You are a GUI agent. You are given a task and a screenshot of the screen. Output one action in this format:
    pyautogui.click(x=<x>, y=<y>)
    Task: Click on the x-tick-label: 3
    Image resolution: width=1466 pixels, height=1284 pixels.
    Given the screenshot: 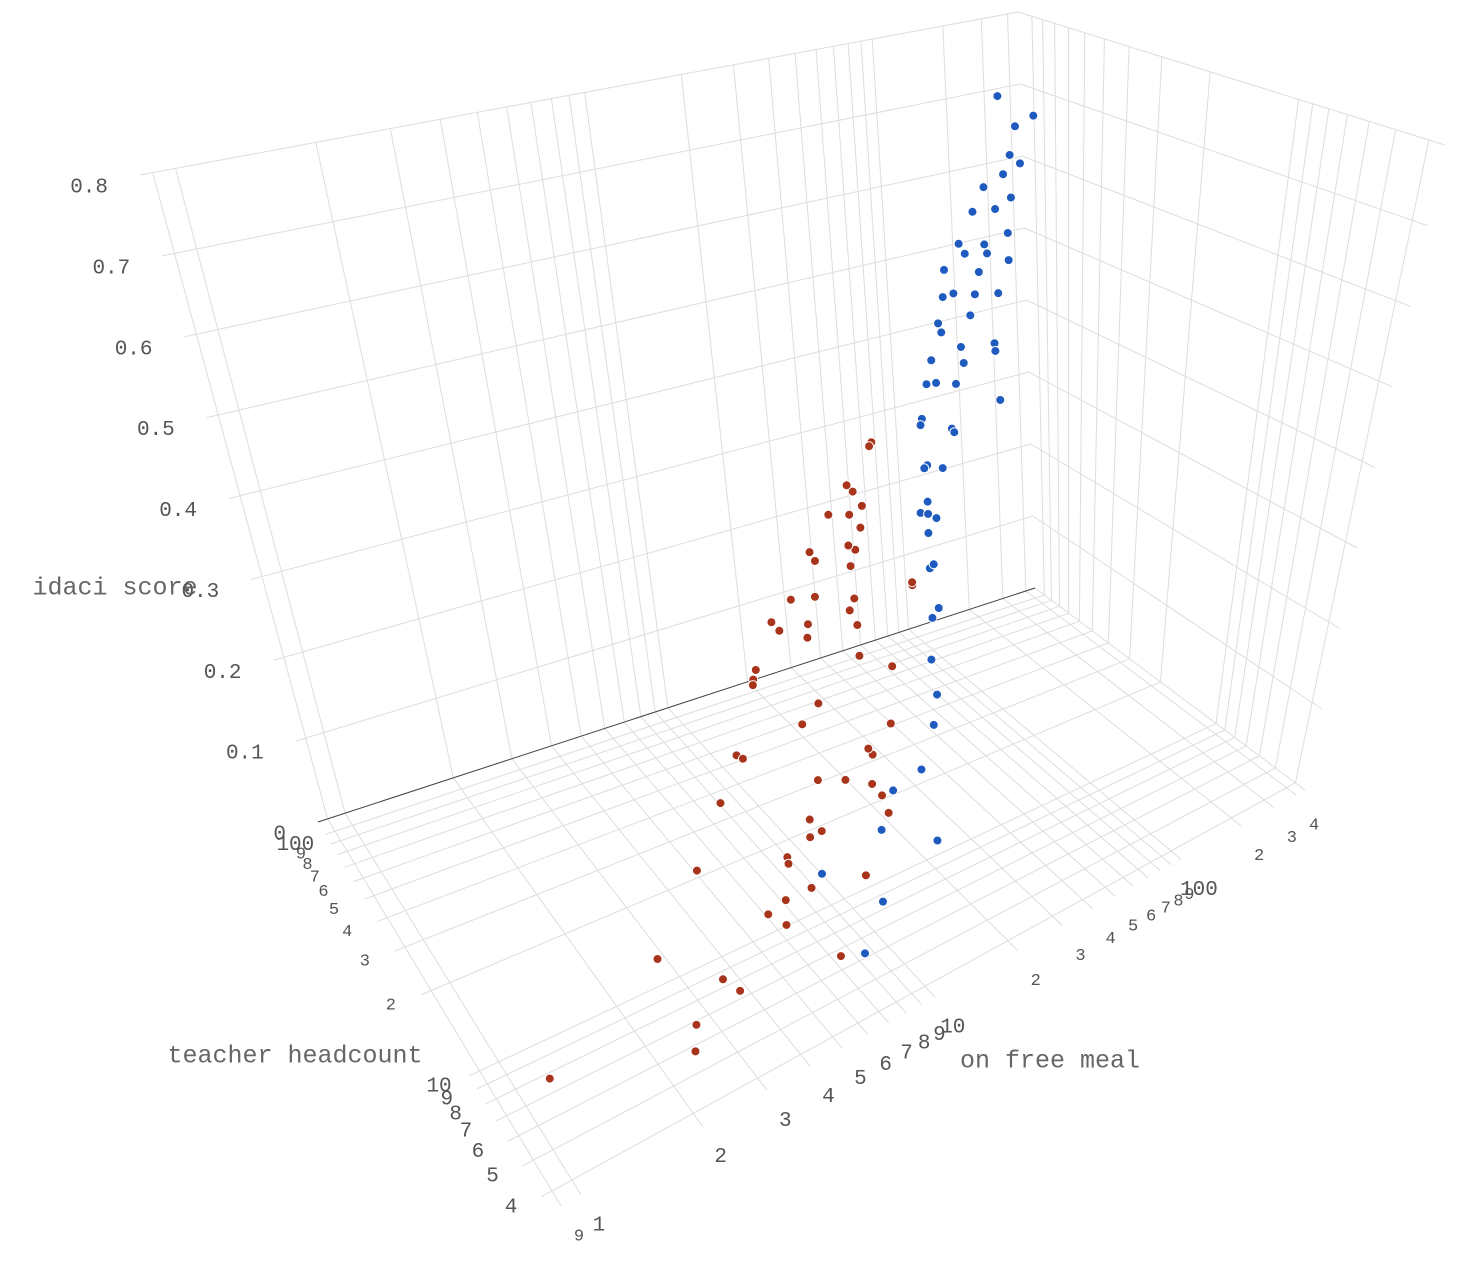 What is the action you would take?
    pyautogui.click(x=1080, y=956)
    